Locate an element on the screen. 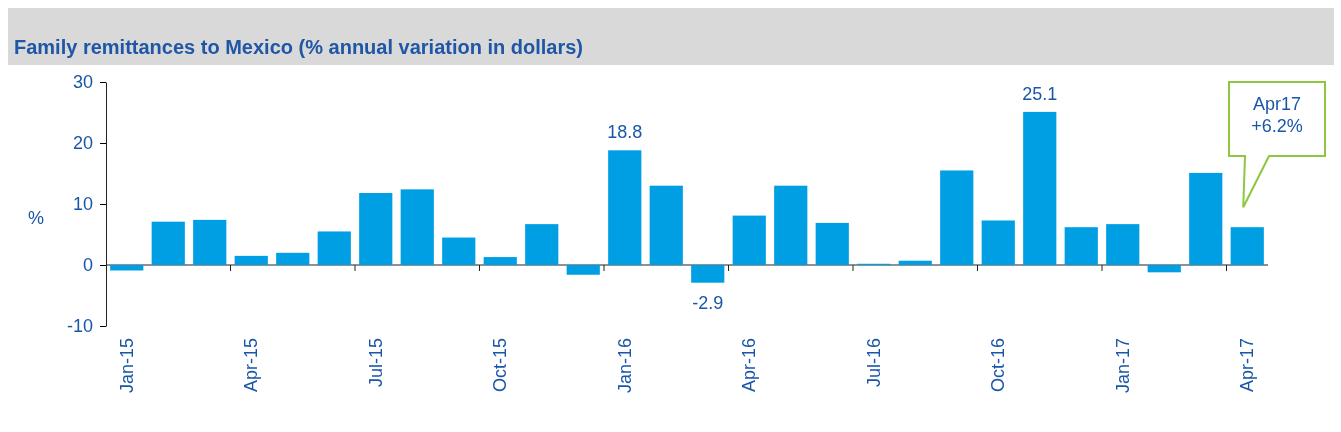 This screenshot has width=1341, height=432. x-tick-label: Apr-17 is located at coordinates (1247, 365).